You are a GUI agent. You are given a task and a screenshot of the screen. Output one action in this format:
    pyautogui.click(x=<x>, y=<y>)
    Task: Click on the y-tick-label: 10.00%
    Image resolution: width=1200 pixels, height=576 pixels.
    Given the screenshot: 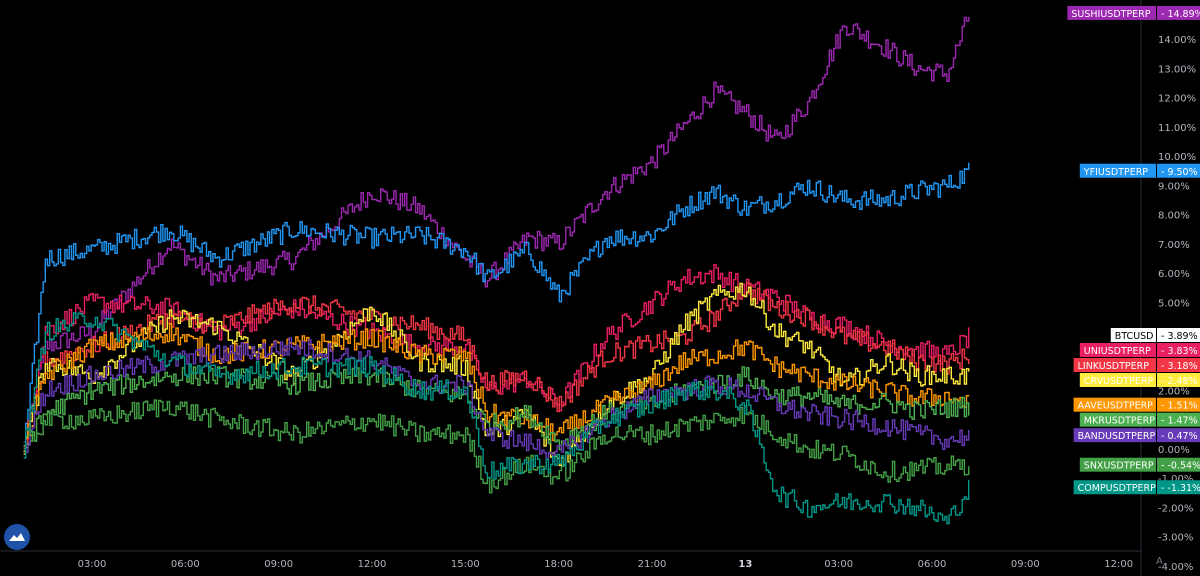 What is the action you would take?
    pyautogui.click(x=1177, y=157)
    